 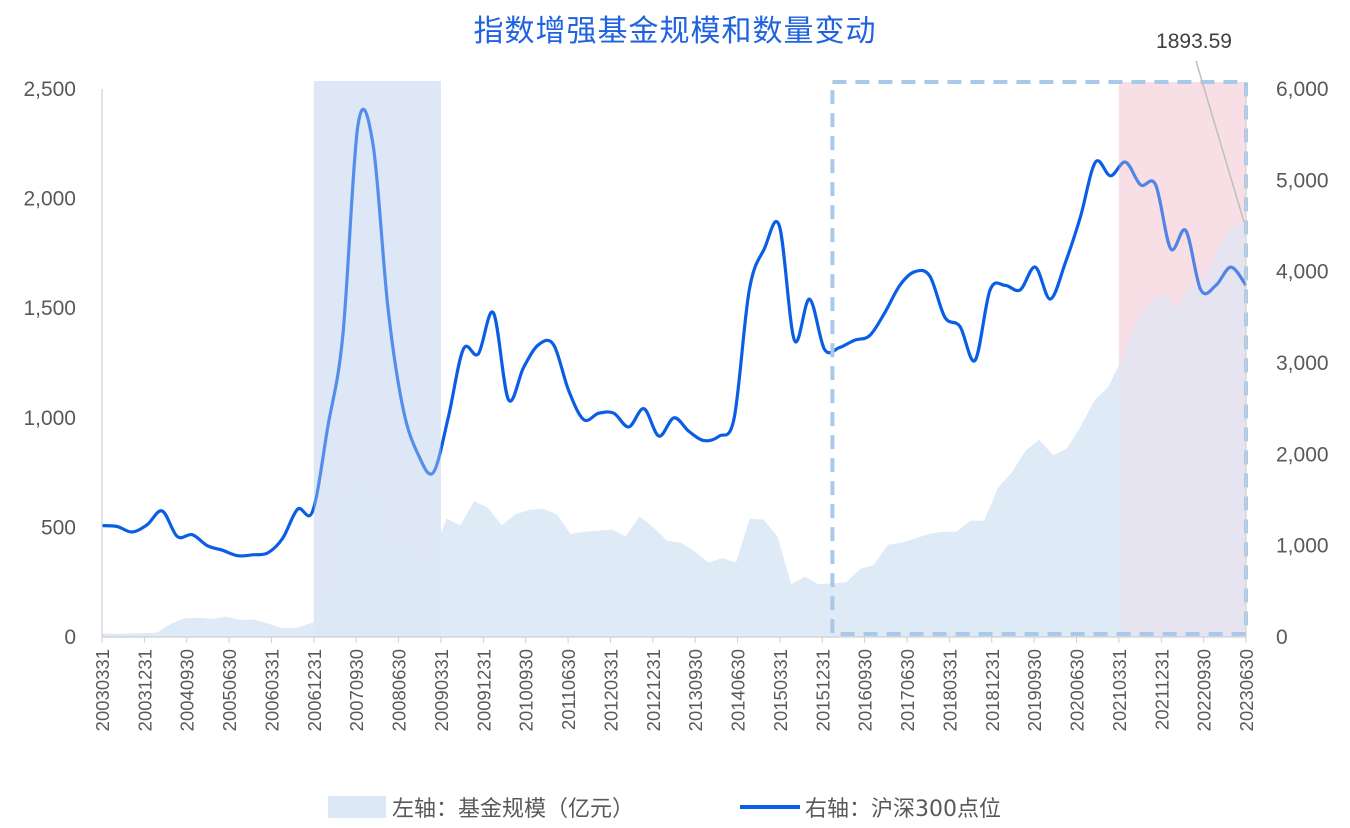 What do you see at coordinates (1161, 689) in the screenshot?
I see `x-tick-label: 20211231` at bounding box center [1161, 689].